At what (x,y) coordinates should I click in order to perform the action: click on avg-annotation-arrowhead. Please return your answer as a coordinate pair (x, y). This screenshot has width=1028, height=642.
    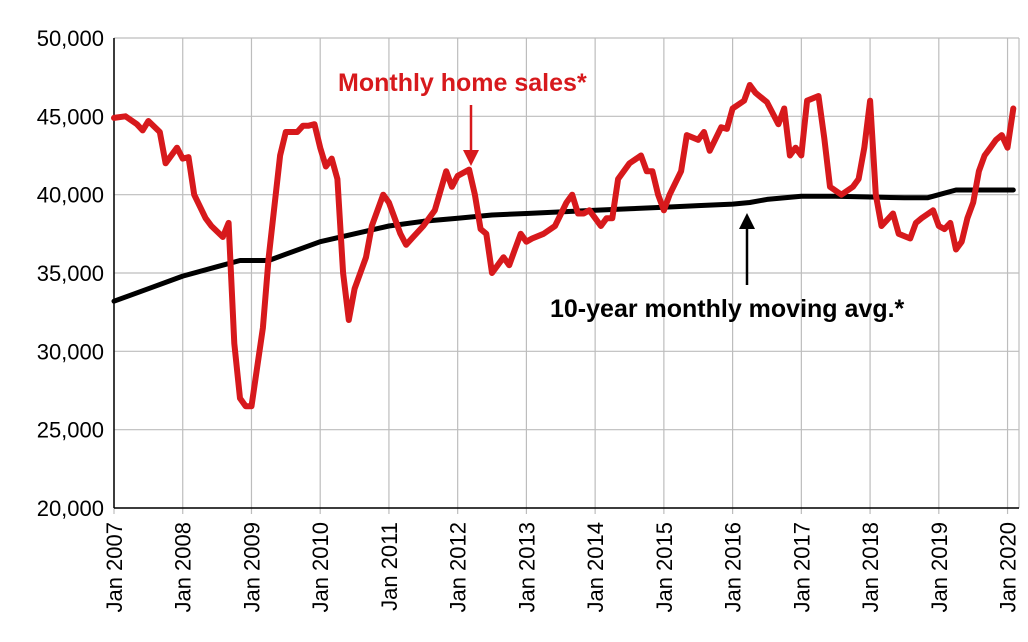
    Looking at the image, I should click on (747, 221).